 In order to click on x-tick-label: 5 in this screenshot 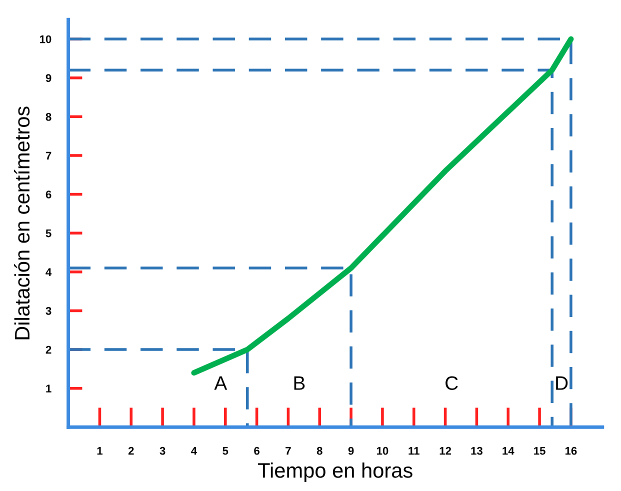, I will do `click(225, 451)`.